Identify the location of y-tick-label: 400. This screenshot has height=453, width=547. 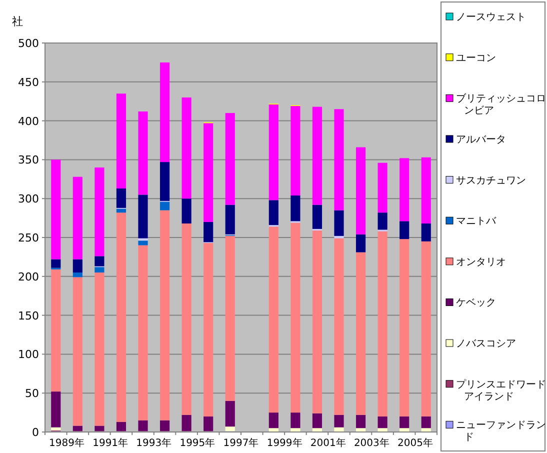
(28, 121).